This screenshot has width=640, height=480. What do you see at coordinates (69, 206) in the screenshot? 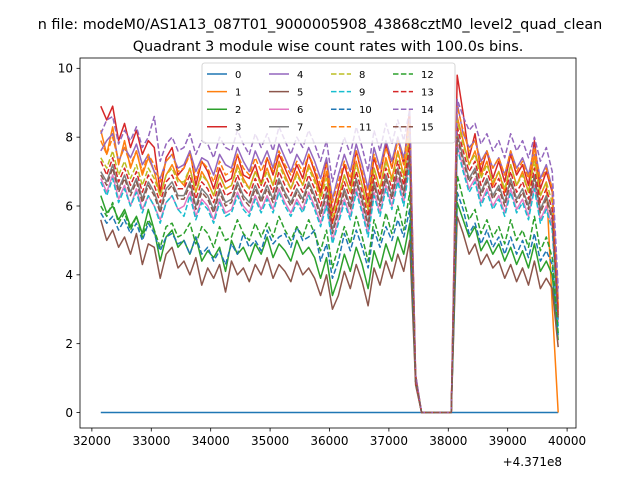
I see `y-tick-label: 6` at bounding box center [69, 206].